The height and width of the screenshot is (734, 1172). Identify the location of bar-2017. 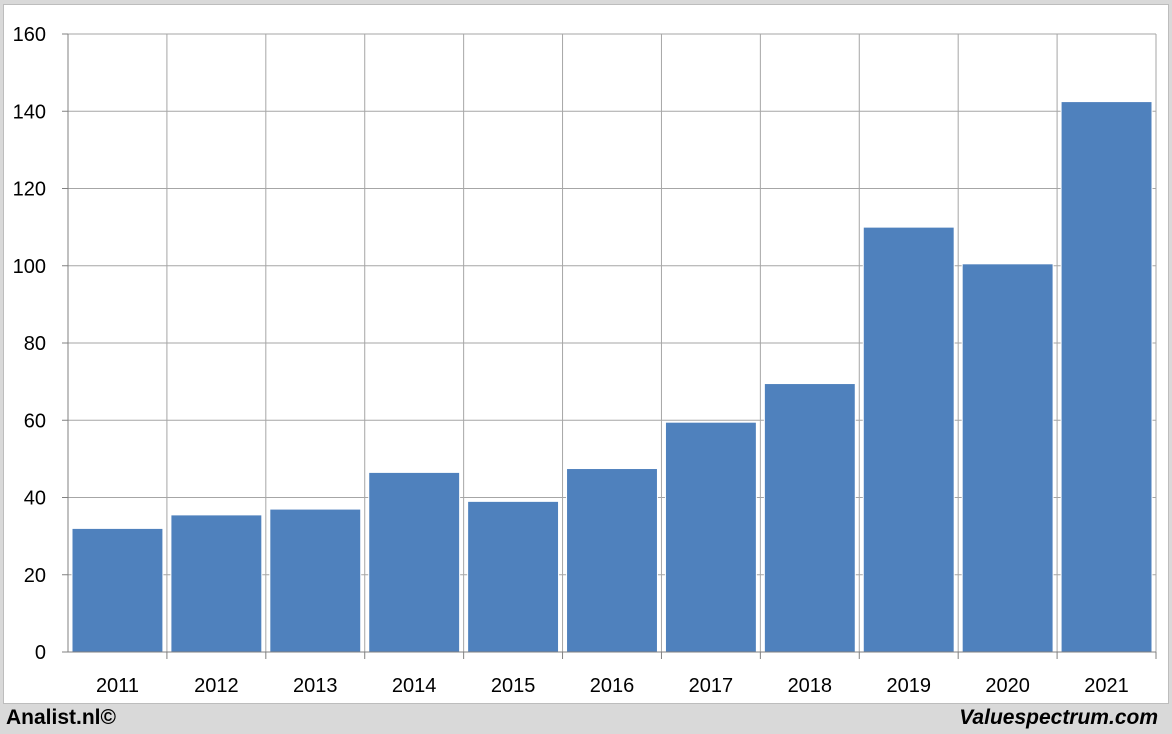
(710, 537).